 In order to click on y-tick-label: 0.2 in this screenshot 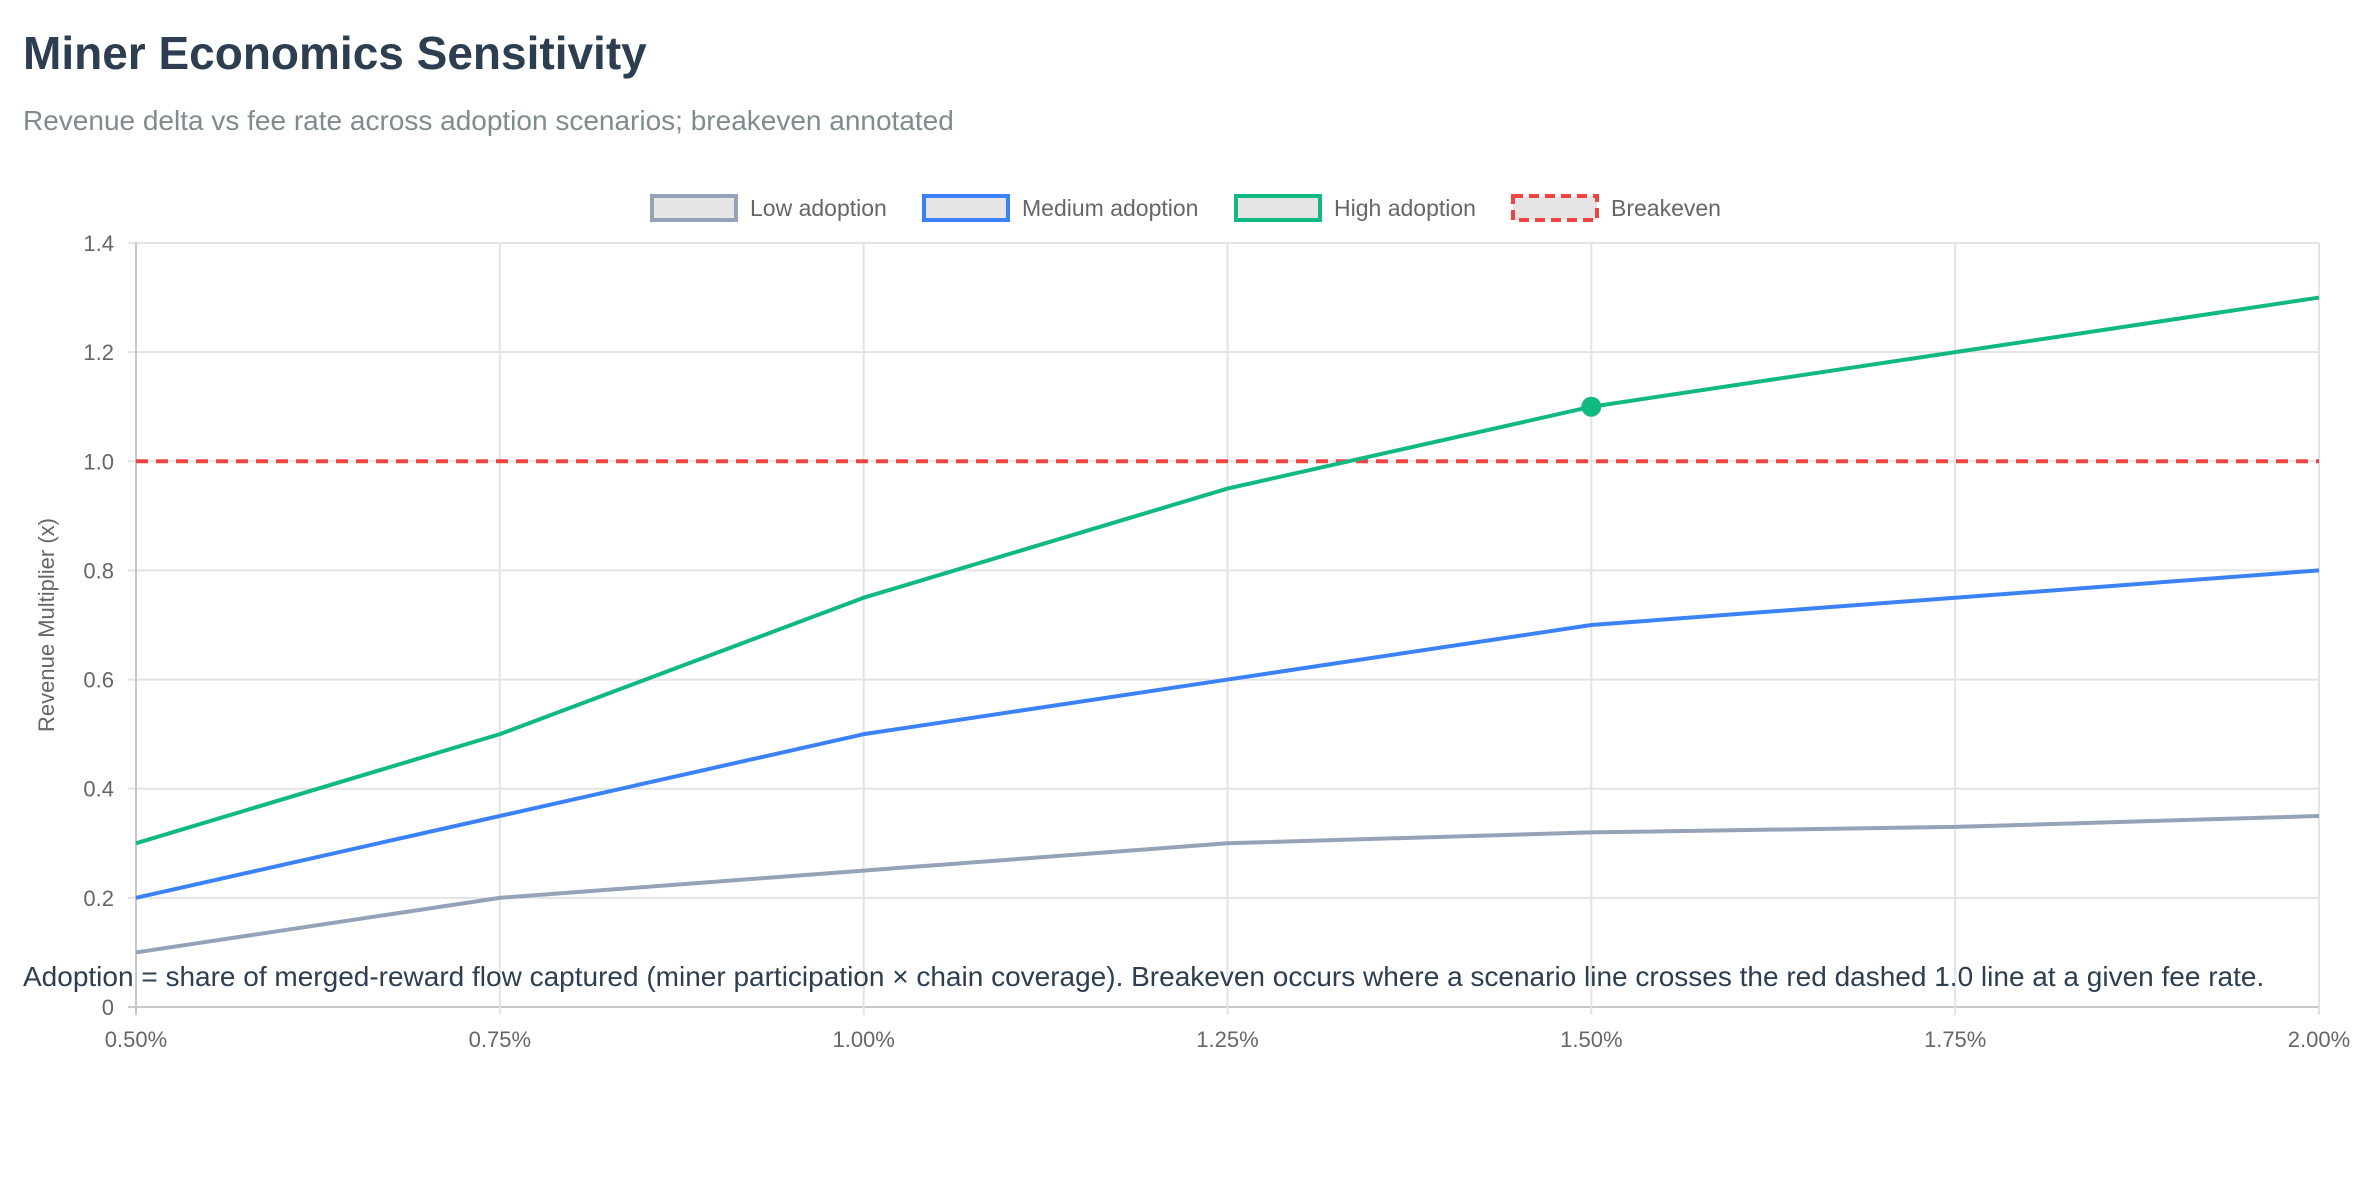, I will do `click(98, 898)`.